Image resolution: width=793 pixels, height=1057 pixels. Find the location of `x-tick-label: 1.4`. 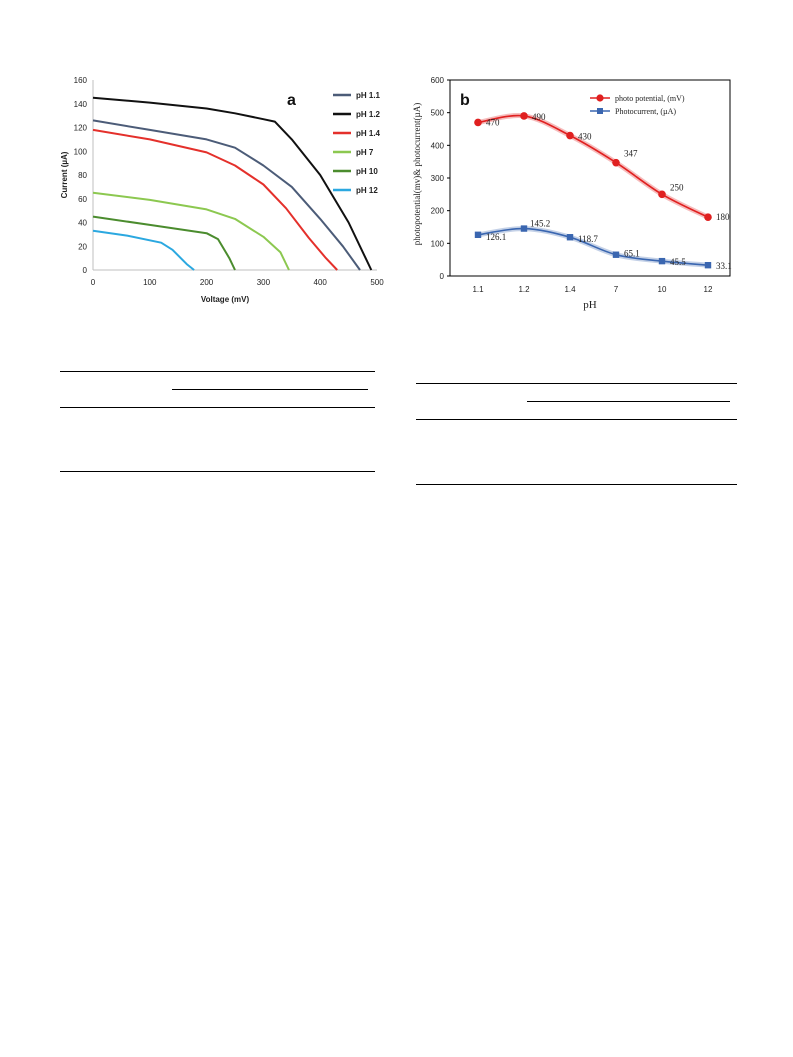

x-tick-label: 1.4 is located at coordinates (570, 289).